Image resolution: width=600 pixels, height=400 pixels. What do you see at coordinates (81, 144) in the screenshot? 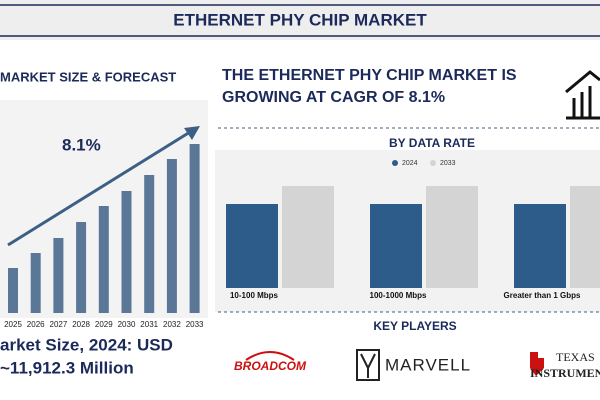
I see `cagr-annotation: 8.1%` at bounding box center [81, 144].